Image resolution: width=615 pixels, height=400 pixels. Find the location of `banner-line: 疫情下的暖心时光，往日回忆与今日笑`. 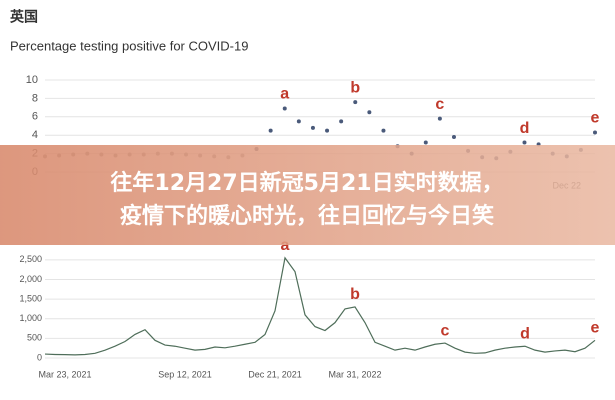

banner-line: 疫情下的暖心时光，往日回忆与今日笑 is located at coordinates (307, 216).